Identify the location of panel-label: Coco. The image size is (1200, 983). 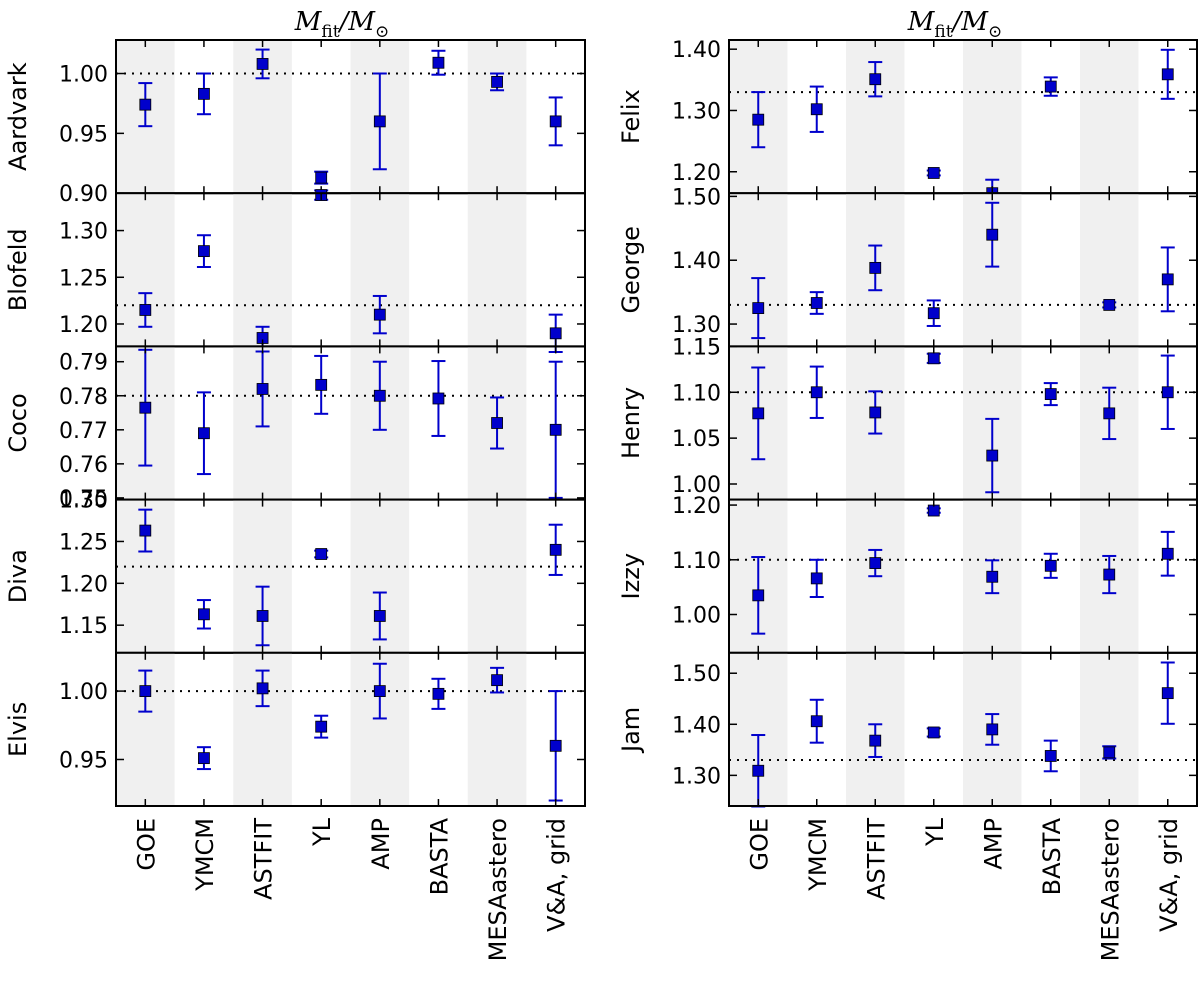
(18, 422).